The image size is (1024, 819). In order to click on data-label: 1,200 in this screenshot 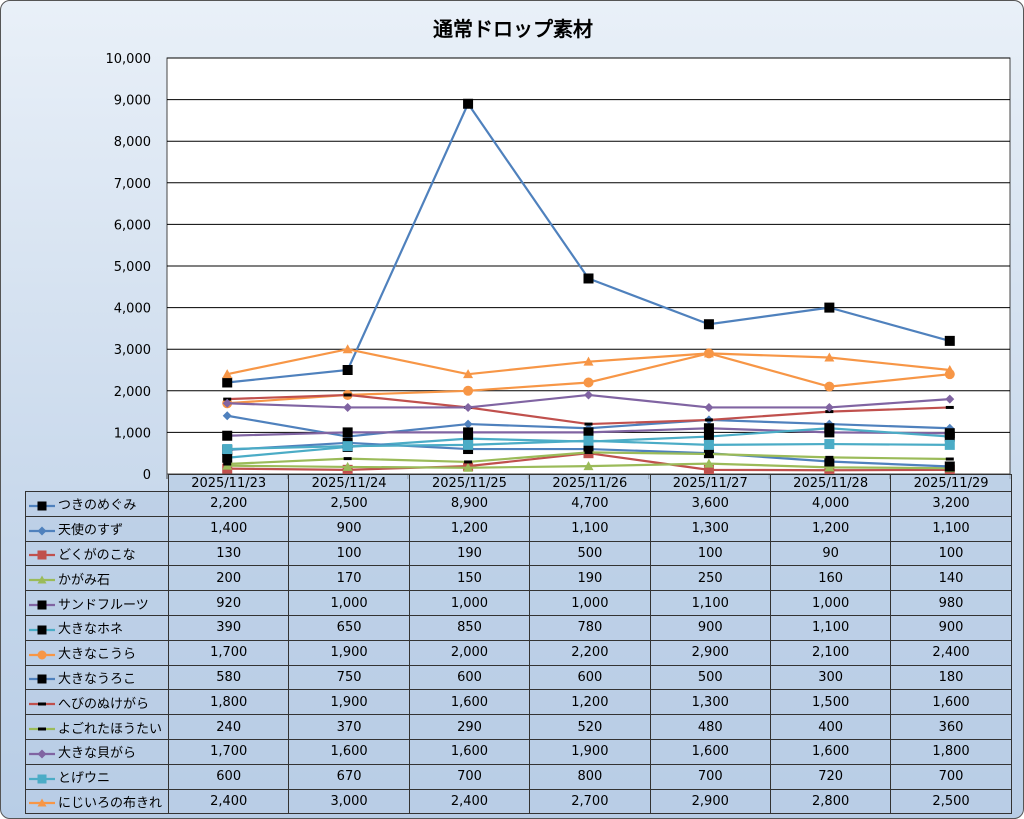, I will do `click(830, 528)`.